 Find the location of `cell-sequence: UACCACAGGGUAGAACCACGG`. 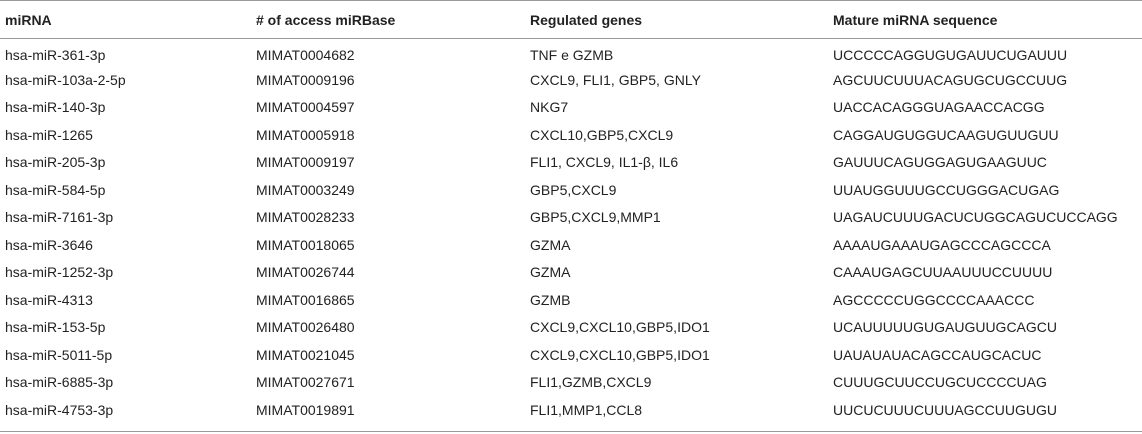

cell-sequence: UACCACAGGGUAGAACCACGG is located at coordinates (939, 107).